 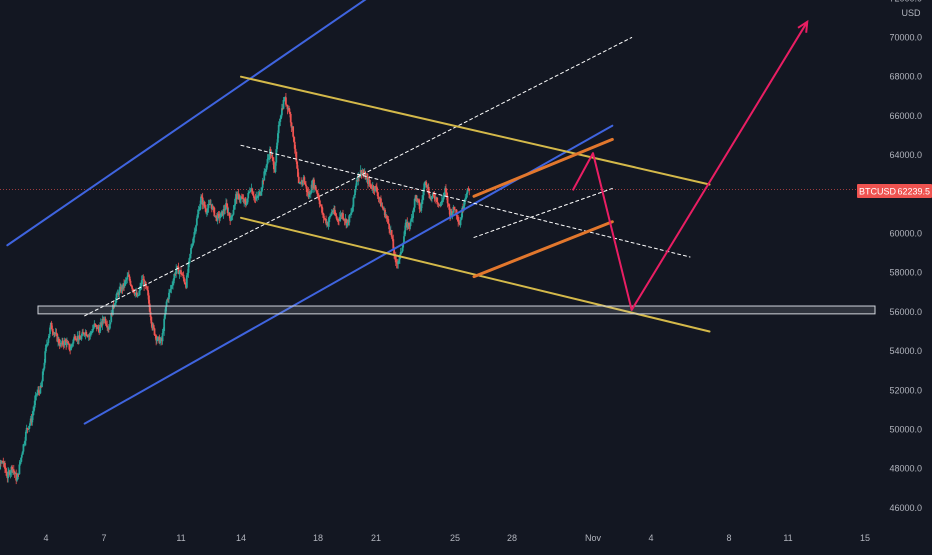 I want to click on last-price-tag: BTCUSD 62239.5, so click(x=894, y=191).